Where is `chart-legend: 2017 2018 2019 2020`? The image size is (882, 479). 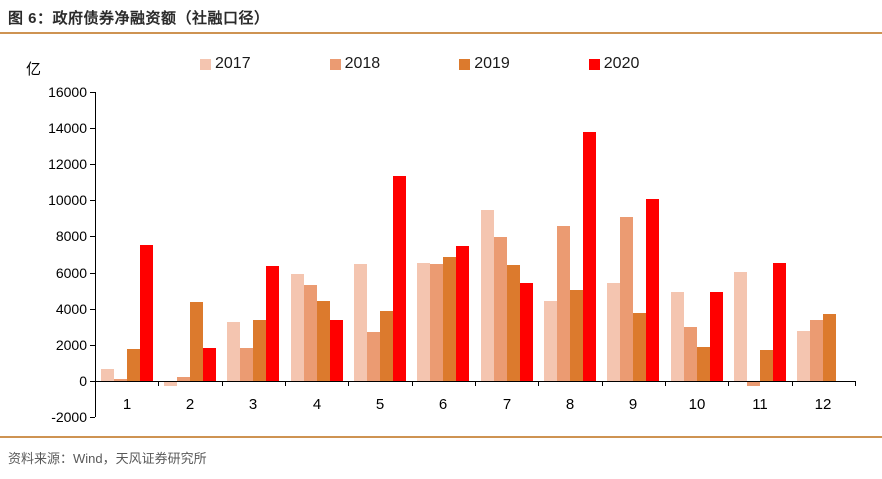
chart-legend: 2017 2018 2019 2020 is located at coordinates (419, 64).